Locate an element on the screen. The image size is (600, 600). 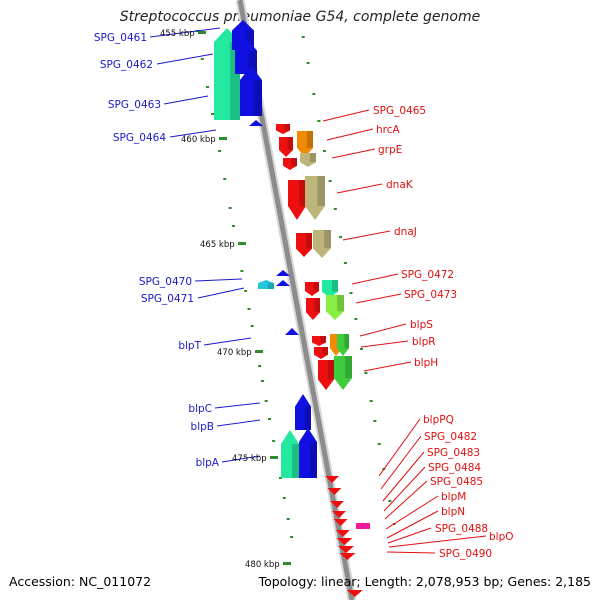
label-spg_0465: SPG_0465 is located at coordinates (399, 111).